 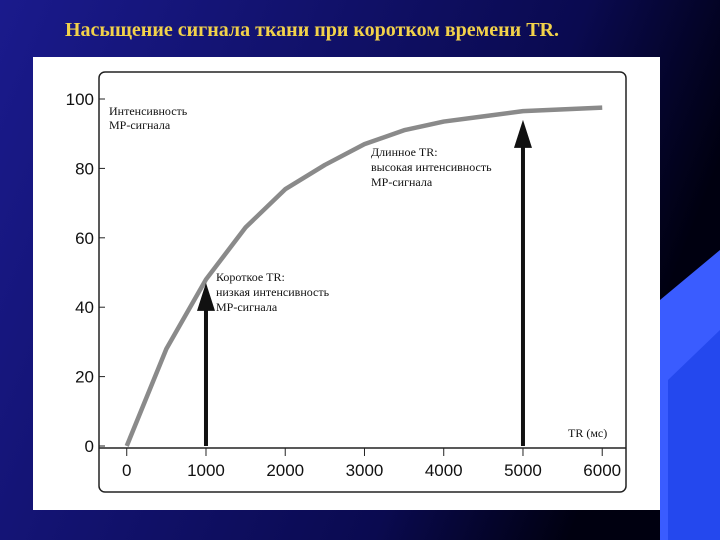 What do you see at coordinates (148, 111) in the screenshot?
I see `y-axis-label: Интенсивность` at bounding box center [148, 111].